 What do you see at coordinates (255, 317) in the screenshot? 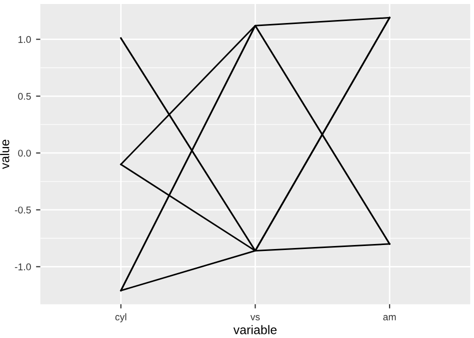
I see `x-tick-label: vs` at bounding box center [255, 317].